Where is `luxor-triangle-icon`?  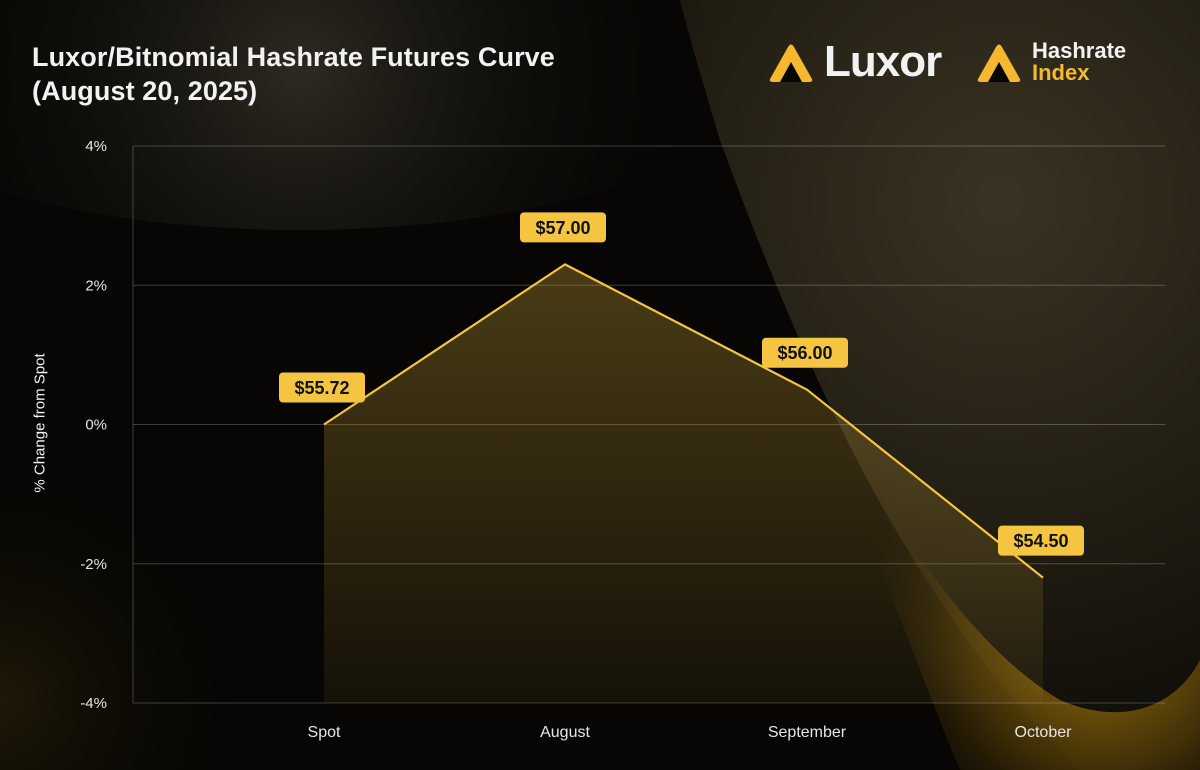
luxor-triangle-icon is located at coordinates (791, 63).